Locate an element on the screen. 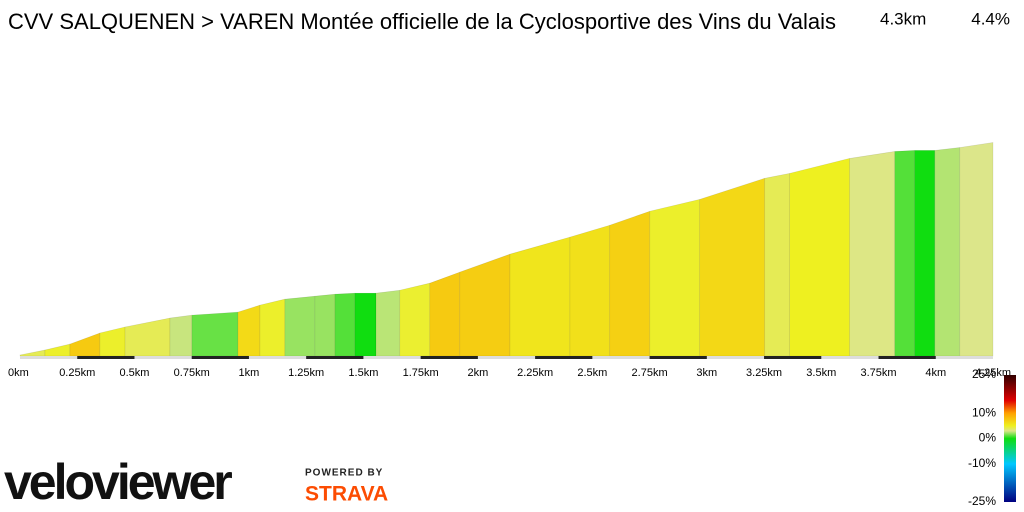  x-tick-label: 3.25km is located at coordinates (764, 373).